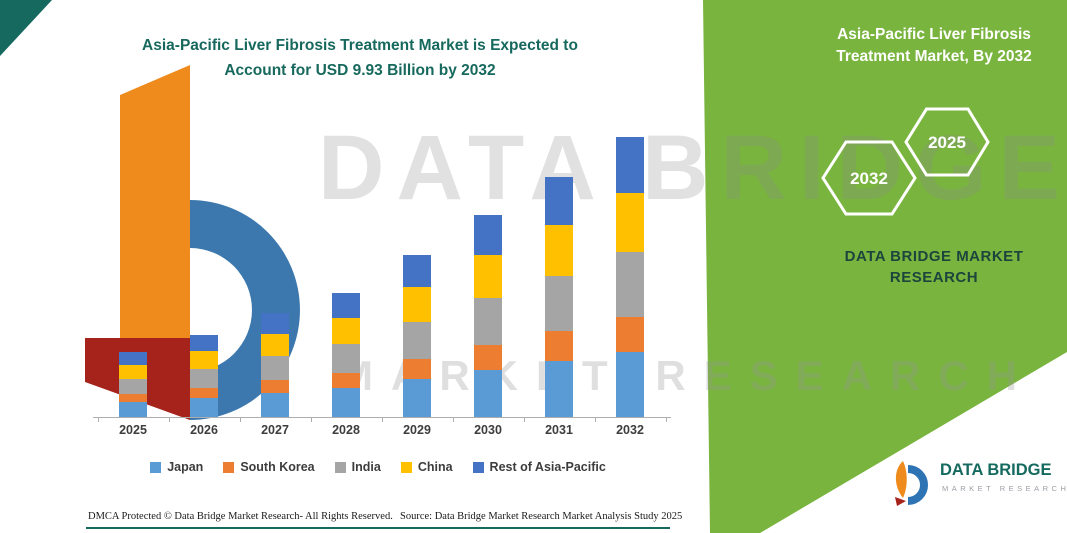 The image size is (1067, 533). I want to click on legend-label: India, so click(366, 467).